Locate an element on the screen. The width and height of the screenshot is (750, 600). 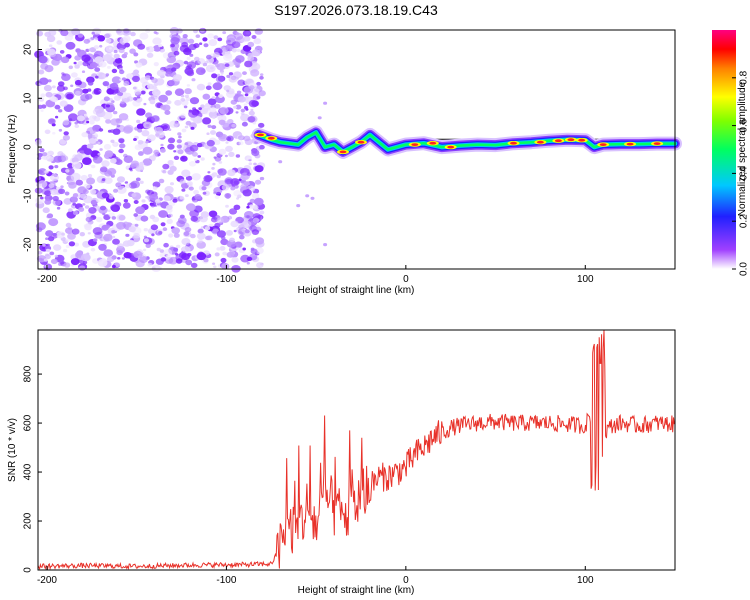
ytick-label: 20 is located at coordinates (28, 50).